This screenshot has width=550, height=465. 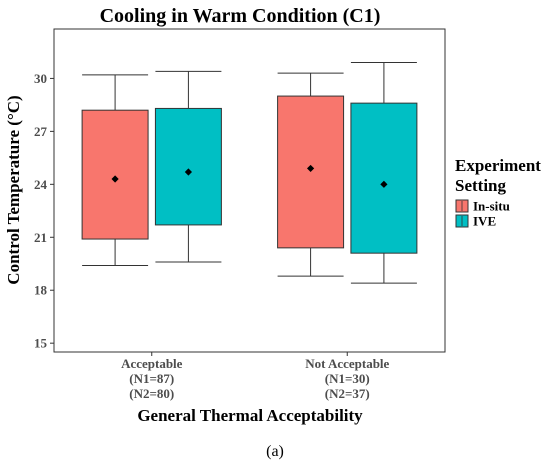 What do you see at coordinates (44, 211) in the screenshot?
I see `y-axis-ticks: 15 18 21 24 27 30` at bounding box center [44, 211].